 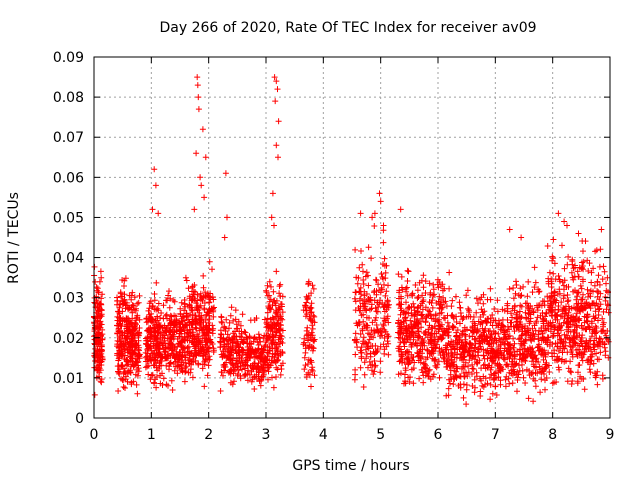 What do you see at coordinates (151, 435) in the screenshot?
I see `x-tick-label: 1` at bounding box center [151, 435].